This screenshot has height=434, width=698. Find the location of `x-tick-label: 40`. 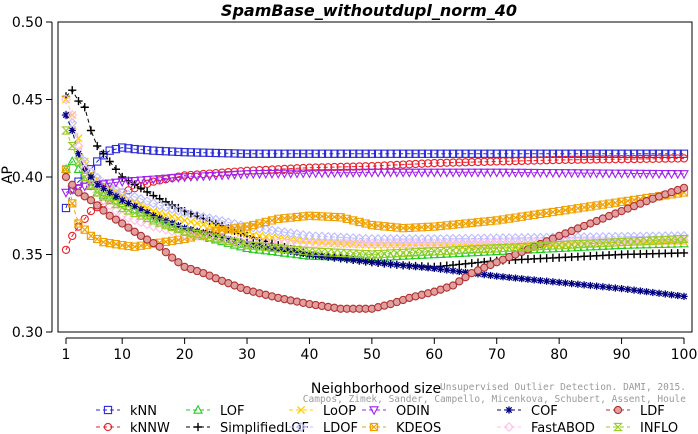

x-tick-label: 40 is located at coordinates (310, 355).